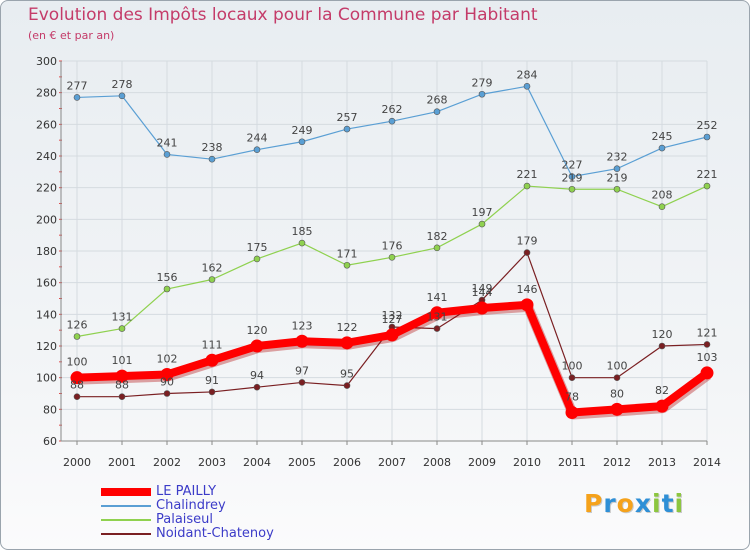  What do you see at coordinates (302, 325) in the screenshot?
I see `data-label: 123` at bounding box center [302, 325].